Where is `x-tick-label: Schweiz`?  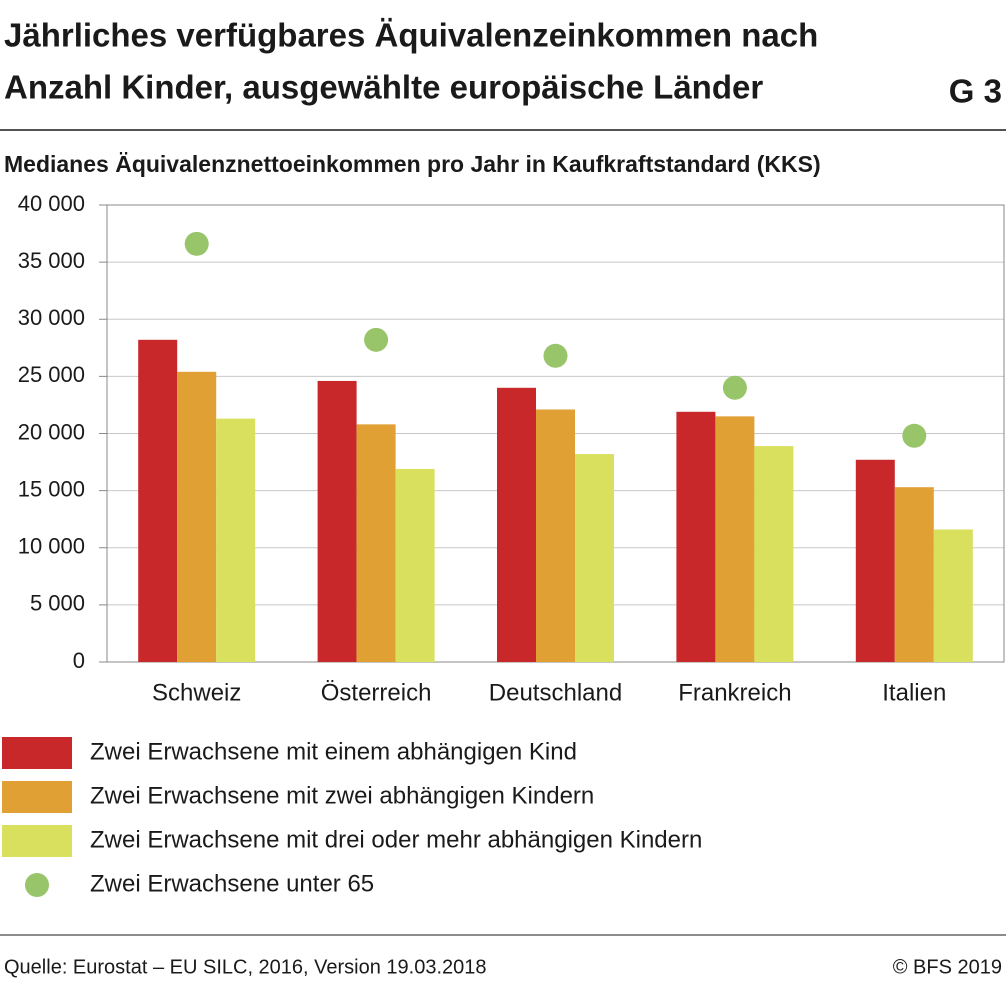
x-tick-label: Schweiz is located at coordinates (196, 692).